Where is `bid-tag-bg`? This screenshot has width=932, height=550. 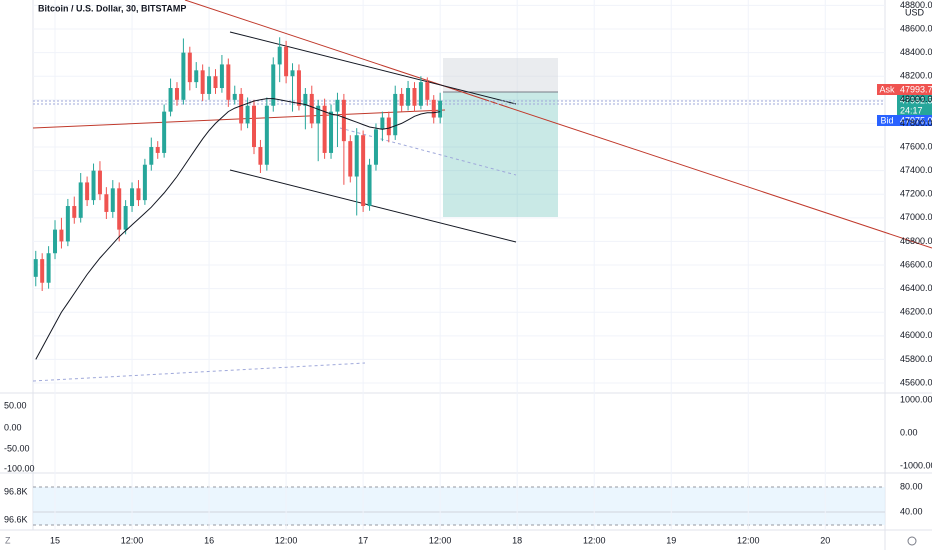
bid-tag-bg is located at coordinates (887, 120).